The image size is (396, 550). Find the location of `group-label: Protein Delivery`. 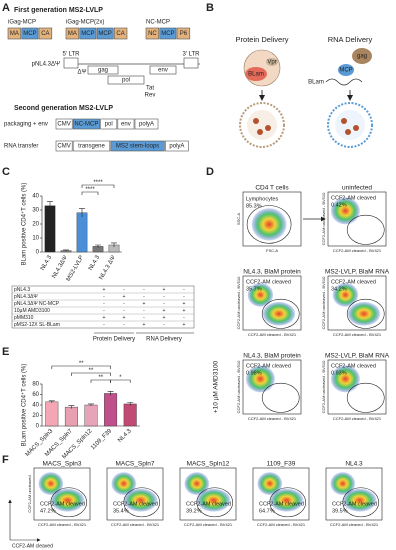

group-label: Protein Delivery is located at coordinates (114, 340).